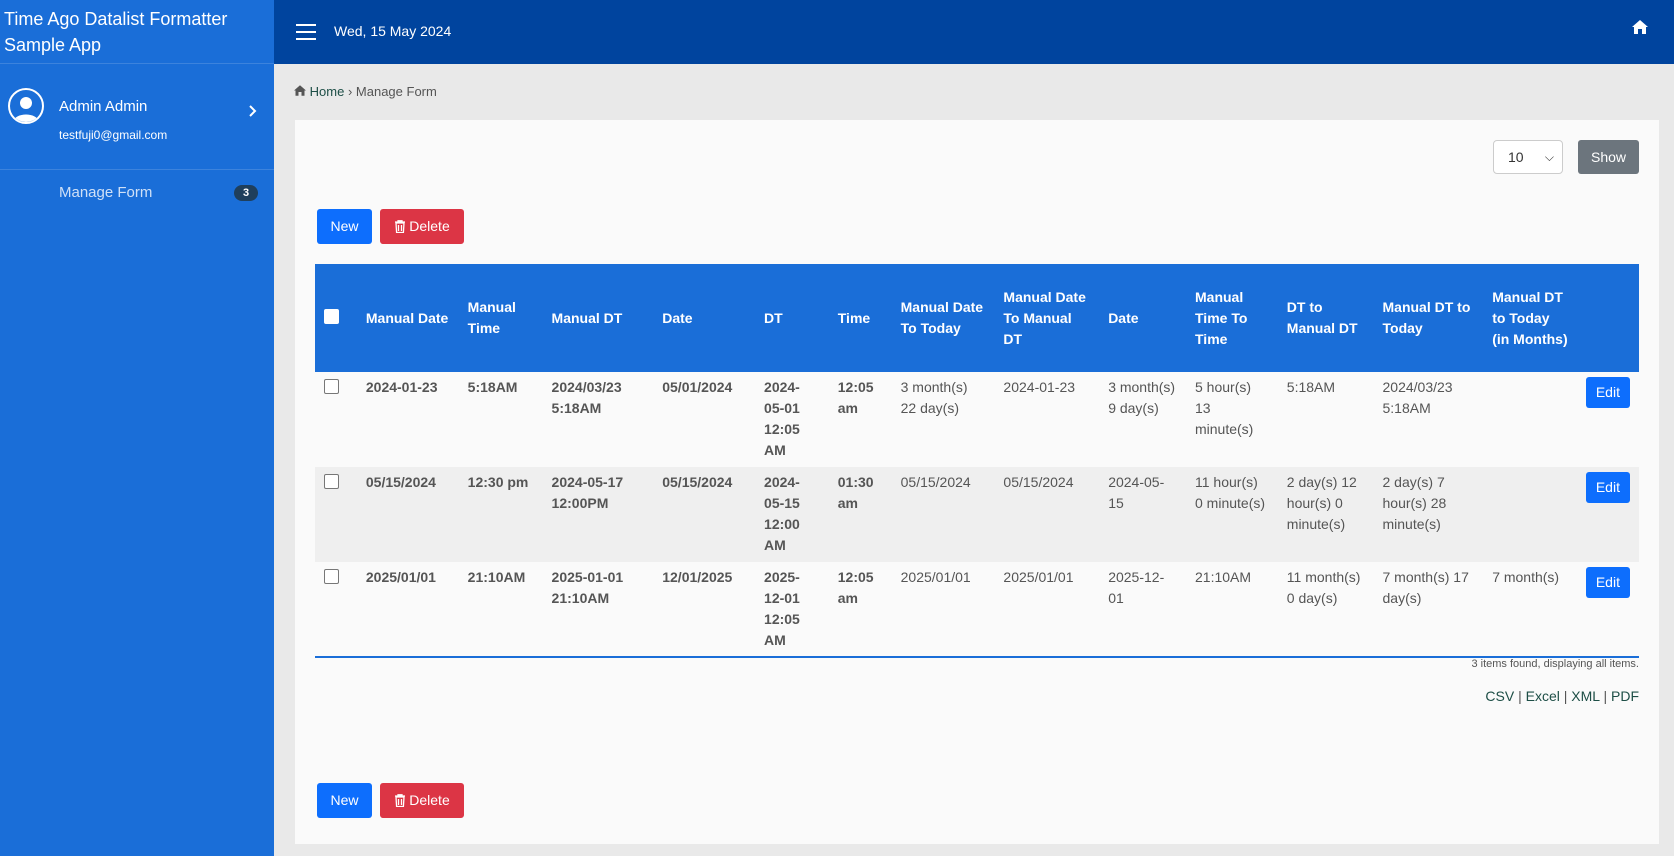  What do you see at coordinates (704, 610) in the screenshot?
I see `cell-date: 12/01/2025` at bounding box center [704, 610].